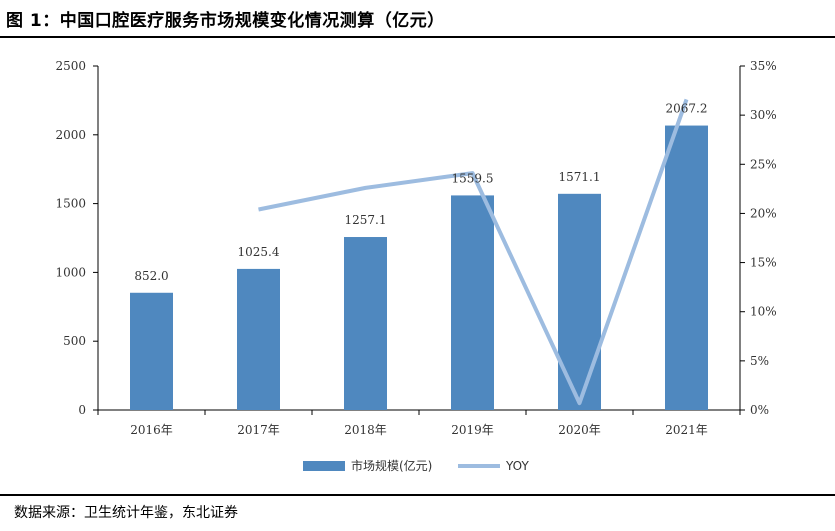 This screenshot has width=835, height=531. What do you see at coordinates (763, 213) in the screenshot?
I see `y2-tick-label: 20%` at bounding box center [763, 213].